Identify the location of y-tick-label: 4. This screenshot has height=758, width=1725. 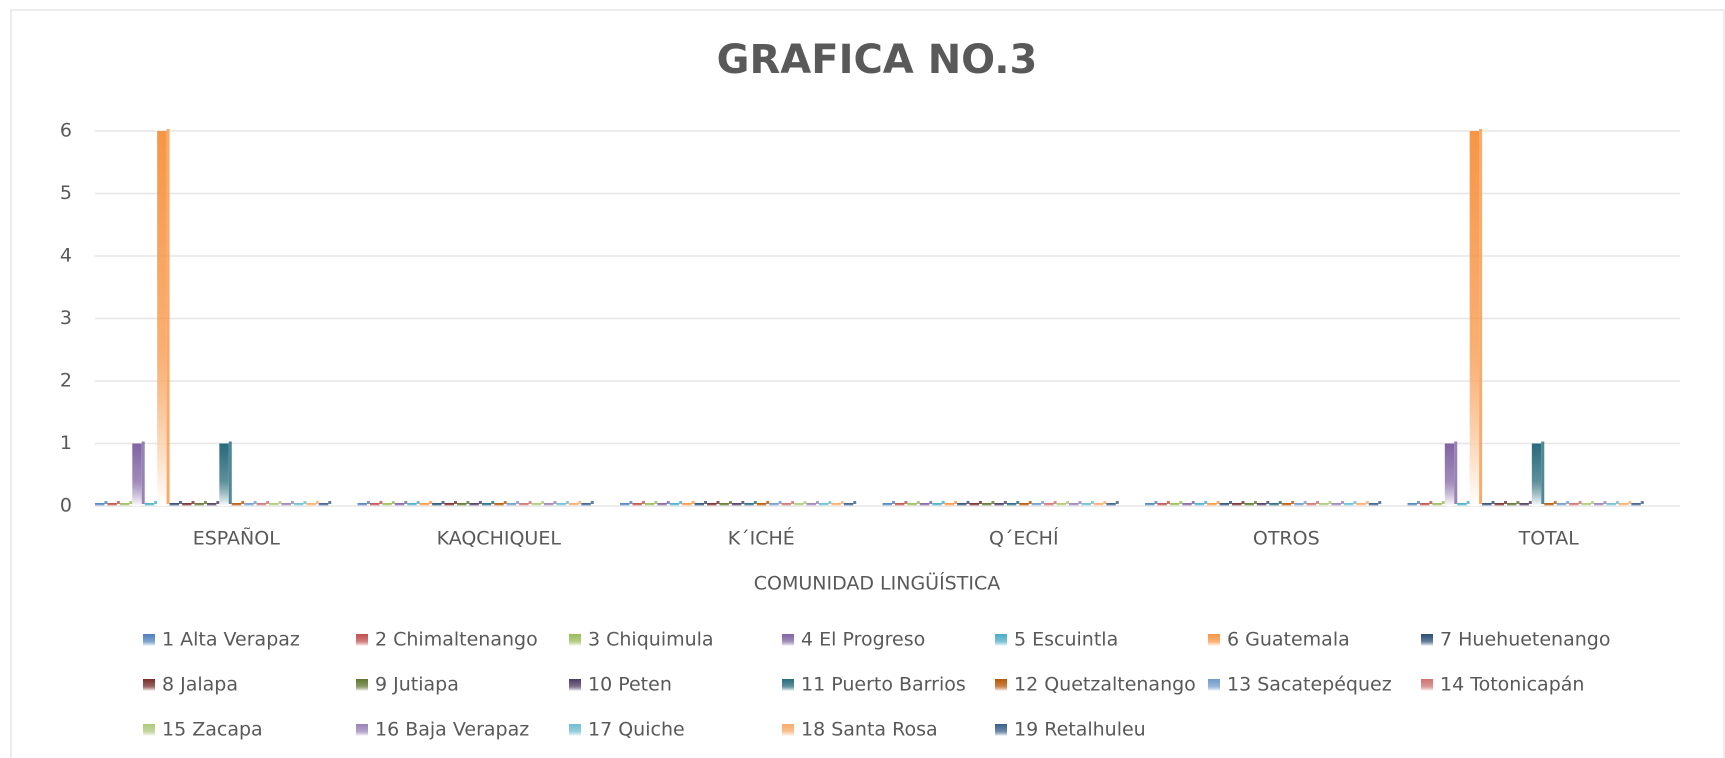
(66, 256).